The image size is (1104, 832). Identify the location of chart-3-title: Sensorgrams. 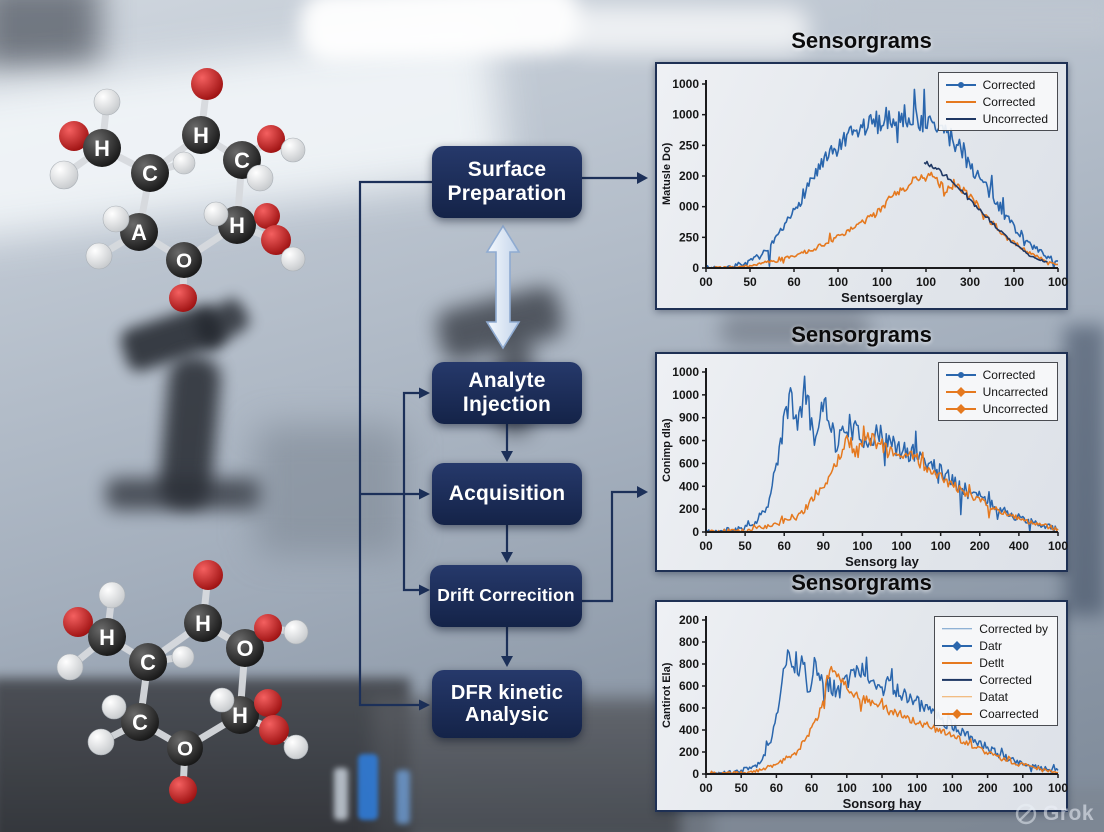
(861, 582).